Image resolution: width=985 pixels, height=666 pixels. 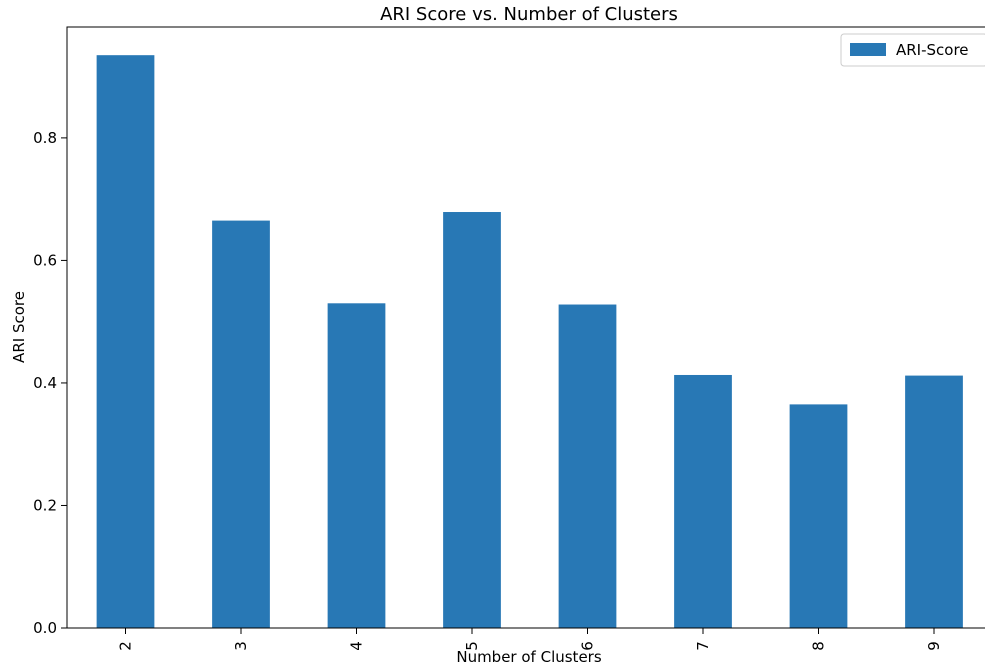 I want to click on y-tick-label: 0.6, so click(x=45, y=260).